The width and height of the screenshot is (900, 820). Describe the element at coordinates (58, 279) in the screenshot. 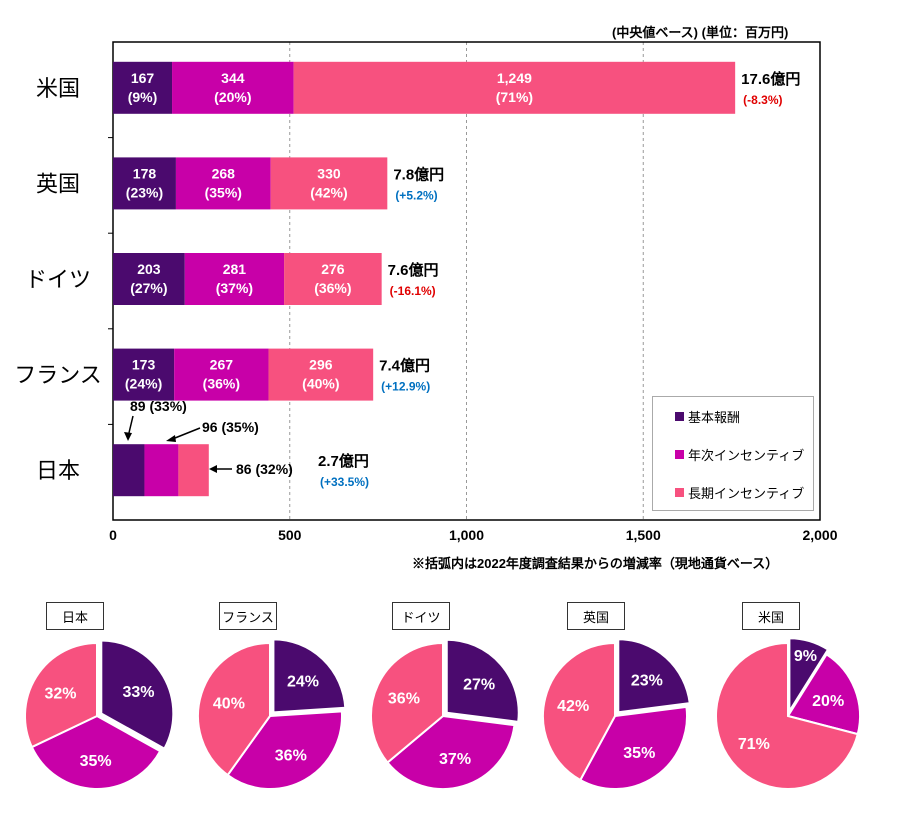

I see `category-label: ドイツ` at that location.